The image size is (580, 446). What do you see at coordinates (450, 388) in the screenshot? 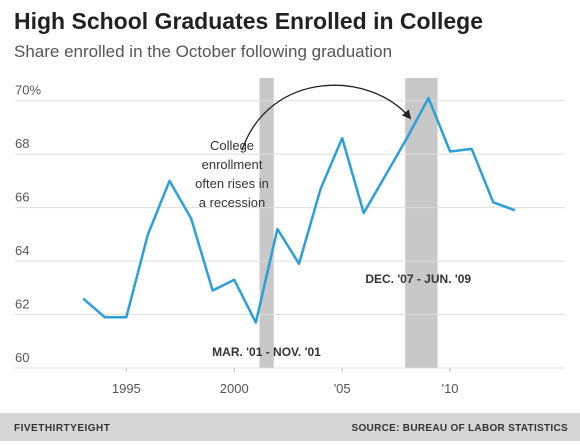
I see `x-tick-label: '10` at bounding box center [450, 388].